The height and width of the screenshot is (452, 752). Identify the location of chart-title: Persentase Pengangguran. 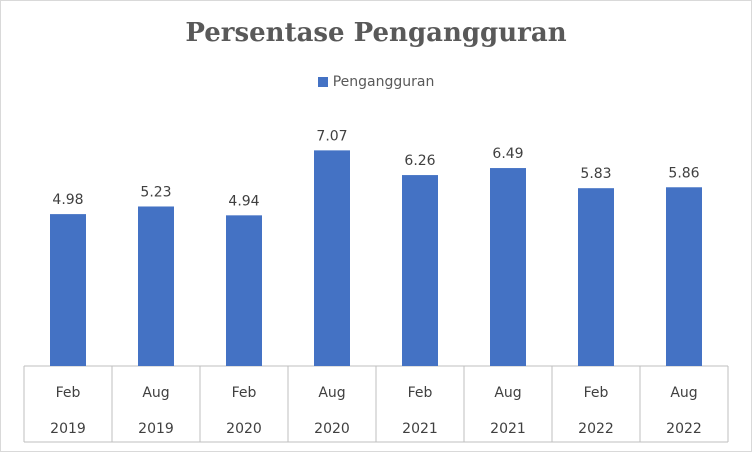
(376, 33).